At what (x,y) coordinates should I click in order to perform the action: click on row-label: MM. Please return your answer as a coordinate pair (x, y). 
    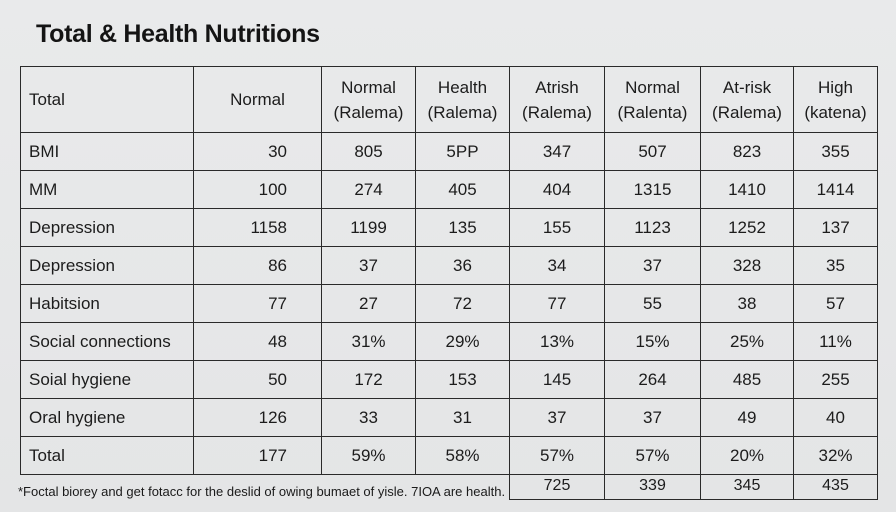
    Looking at the image, I should click on (107, 189).